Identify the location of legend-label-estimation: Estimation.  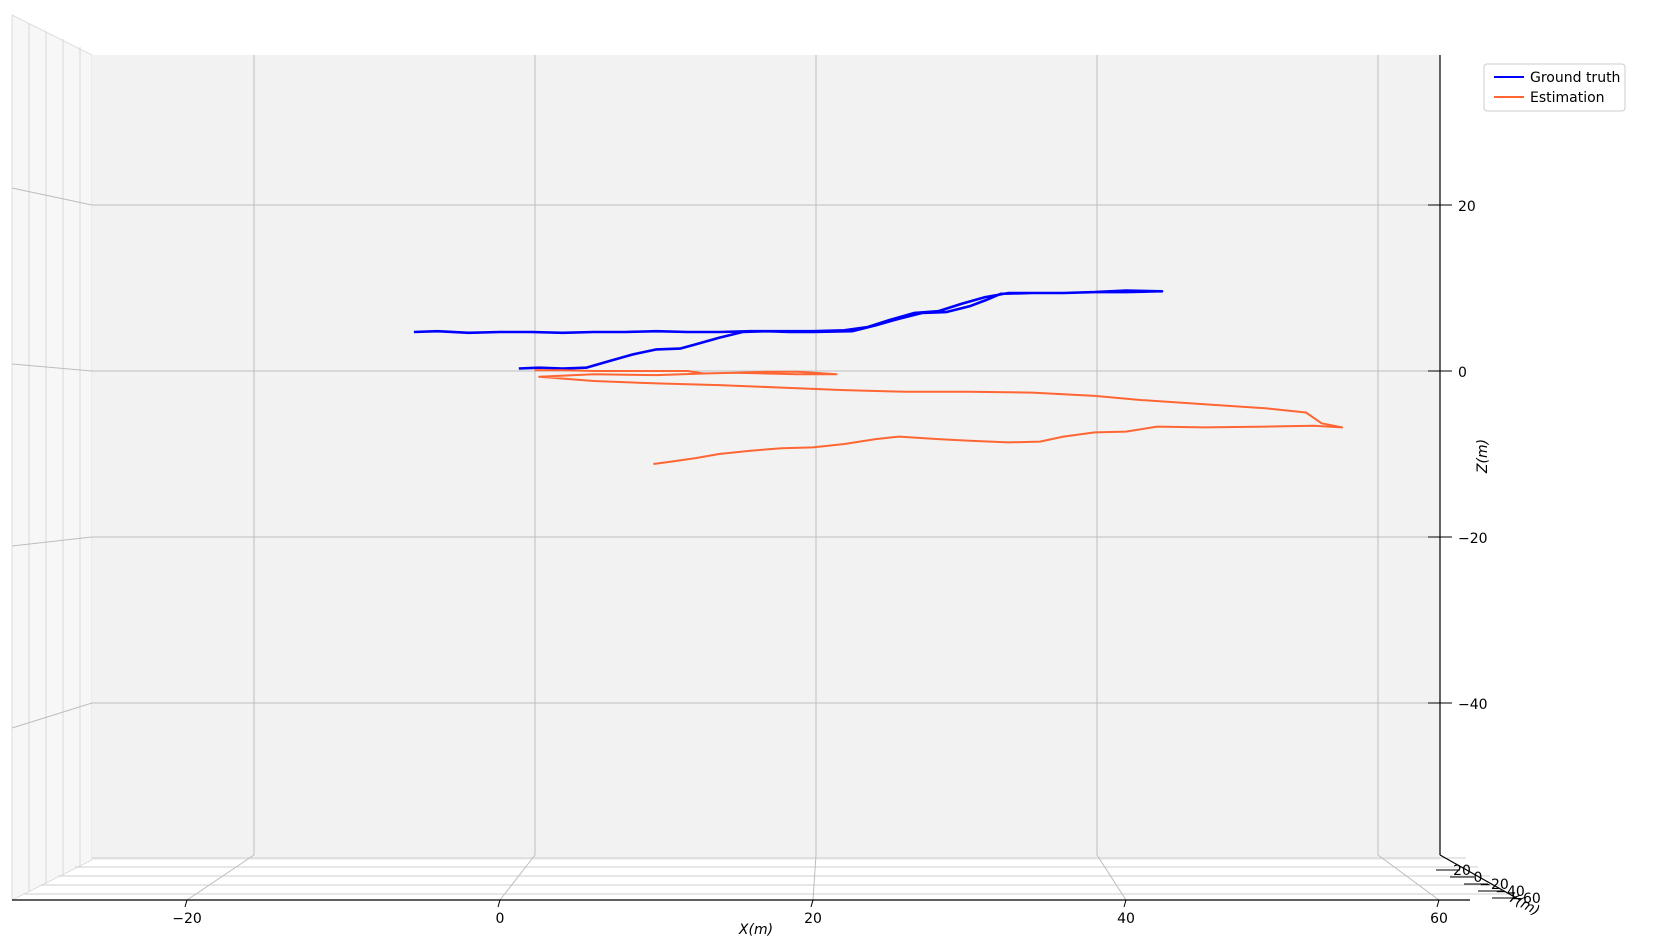
(1567, 98).